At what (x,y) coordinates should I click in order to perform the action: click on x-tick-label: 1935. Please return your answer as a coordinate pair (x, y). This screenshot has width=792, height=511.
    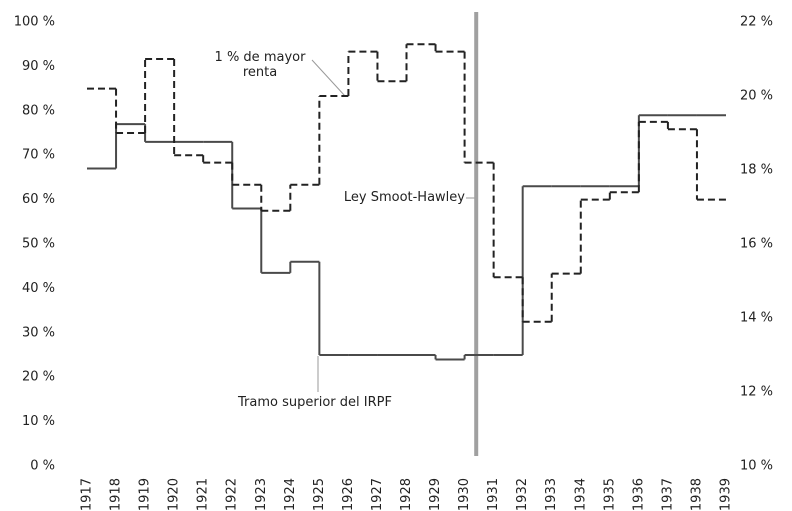
    Looking at the image, I should click on (609, 494).